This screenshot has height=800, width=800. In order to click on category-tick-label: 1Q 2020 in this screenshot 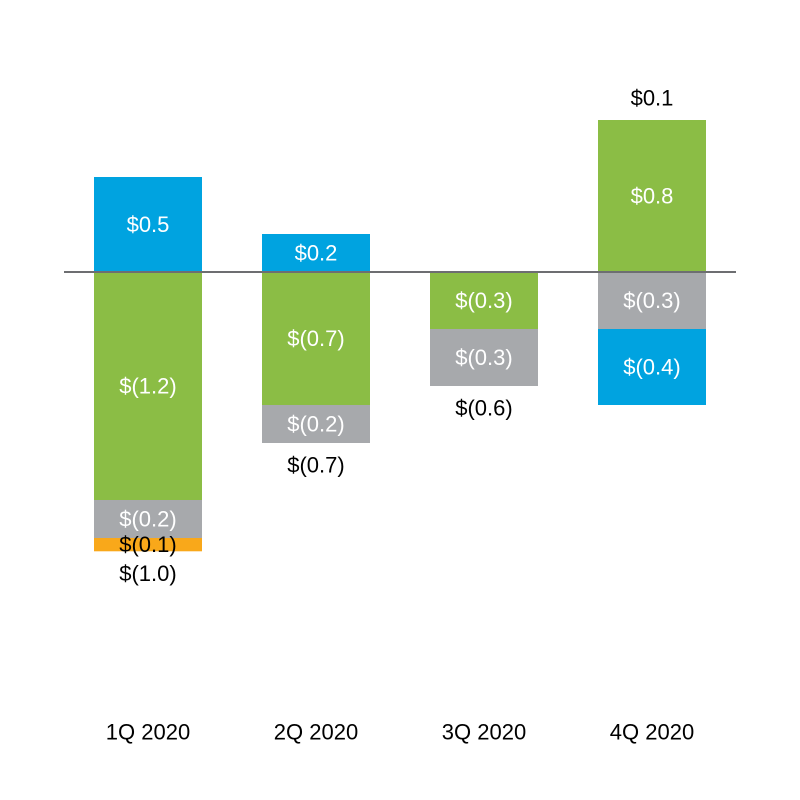, I will do `click(148, 732)`.